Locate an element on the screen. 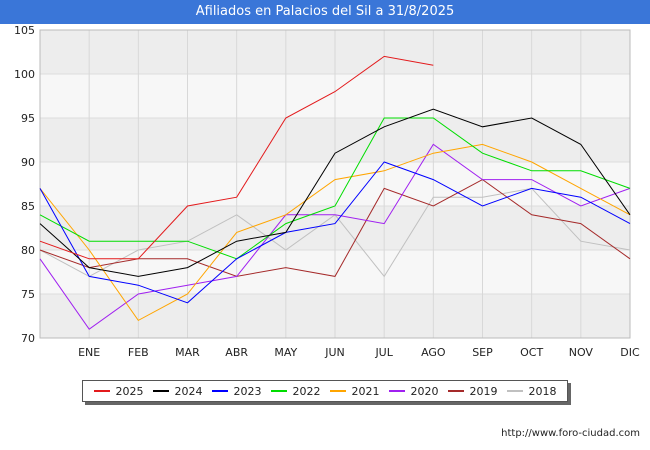 The height and width of the screenshot is (450, 650). x-tick-label: DIC is located at coordinates (630, 352).